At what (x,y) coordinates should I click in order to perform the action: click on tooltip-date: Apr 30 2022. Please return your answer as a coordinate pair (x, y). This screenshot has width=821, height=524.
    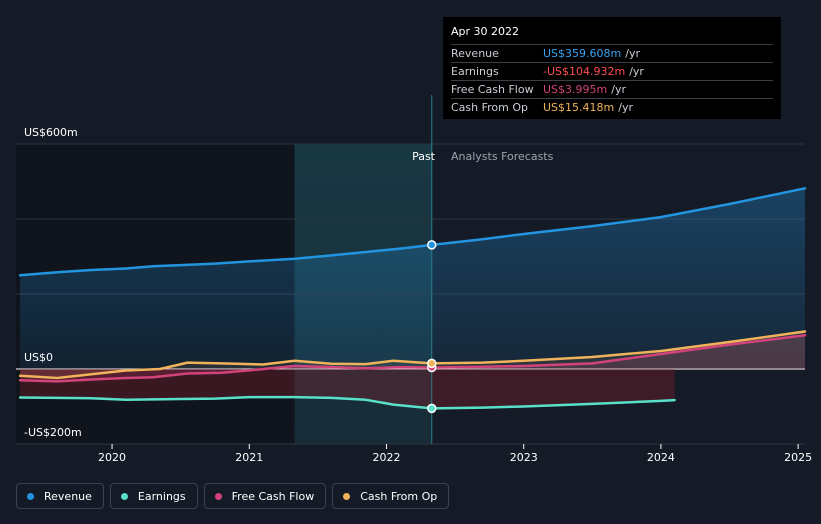
    Looking at the image, I should click on (612, 34).